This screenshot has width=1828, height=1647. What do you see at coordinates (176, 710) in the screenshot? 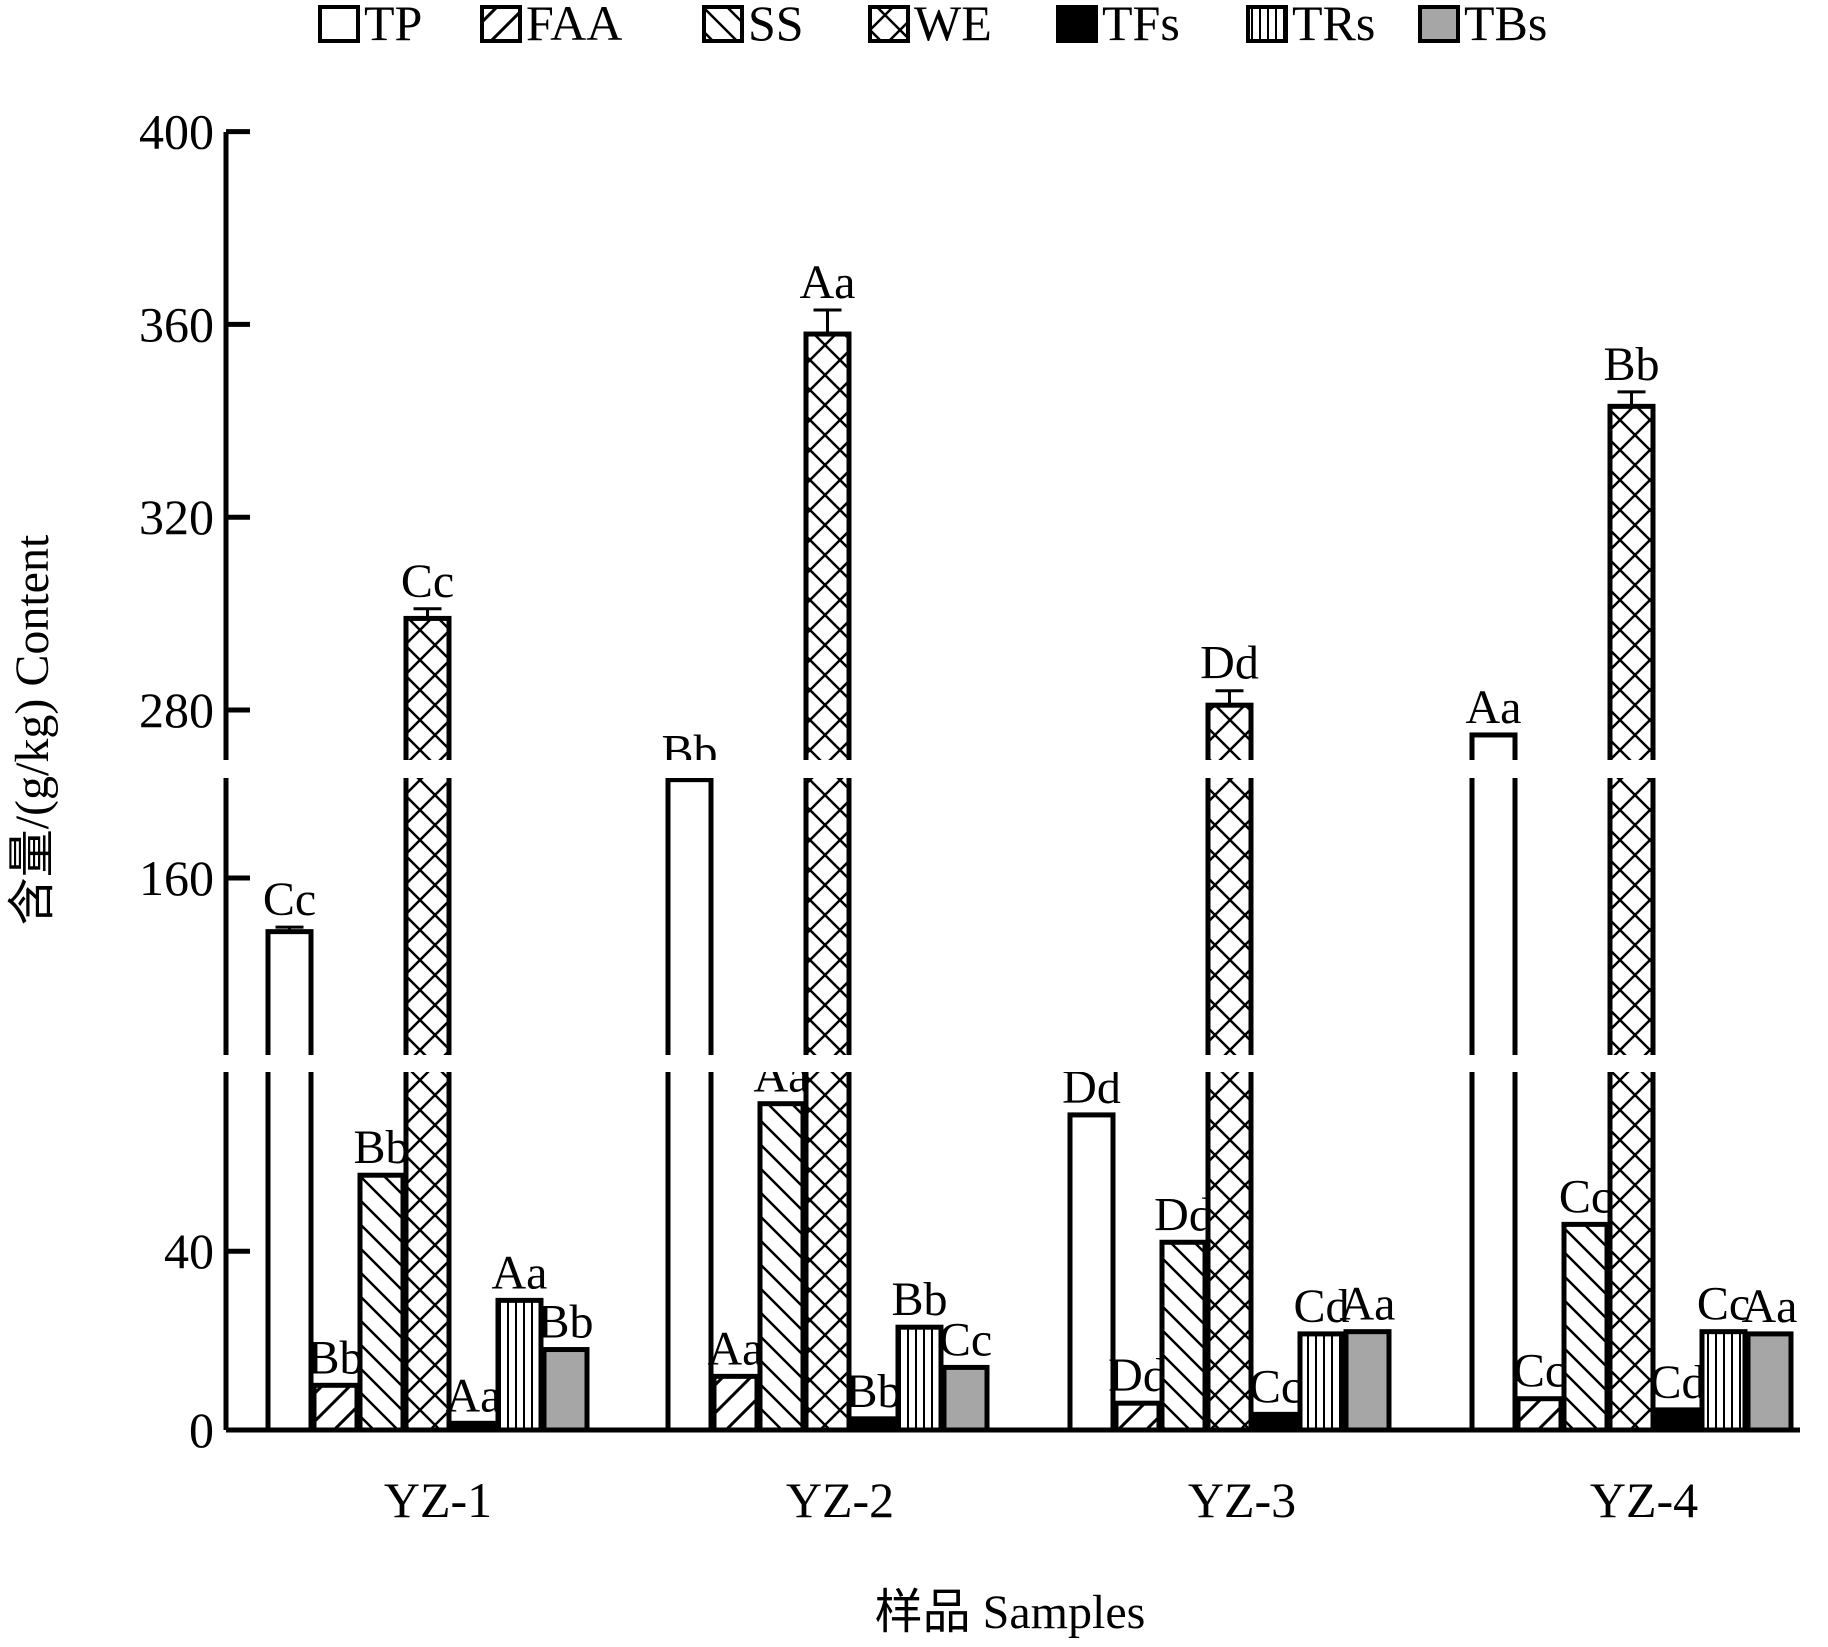
I see `y-tick-label: 280` at bounding box center [176, 710].